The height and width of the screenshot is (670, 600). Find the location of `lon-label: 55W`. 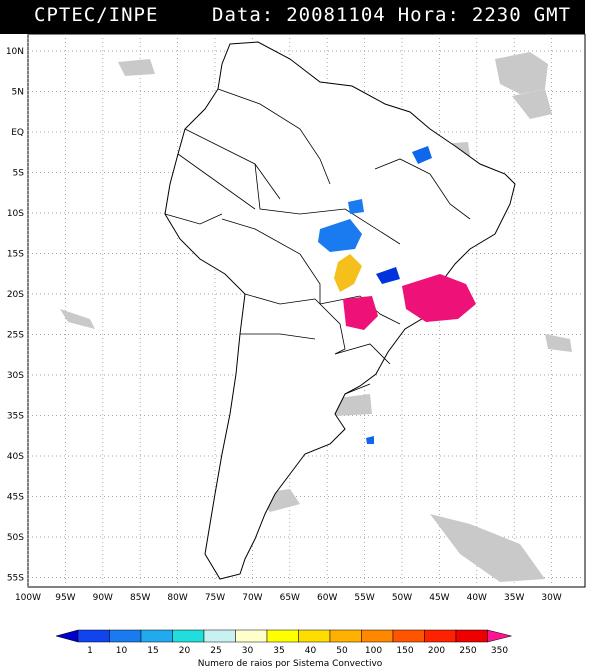

lon-label: 55W is located at coordinates (364, 598).